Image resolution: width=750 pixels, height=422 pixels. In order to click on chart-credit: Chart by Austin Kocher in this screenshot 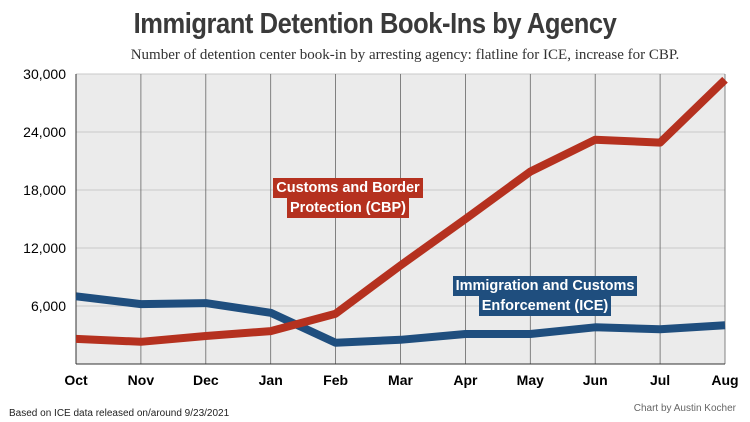, I will do `click(684, 408)`.